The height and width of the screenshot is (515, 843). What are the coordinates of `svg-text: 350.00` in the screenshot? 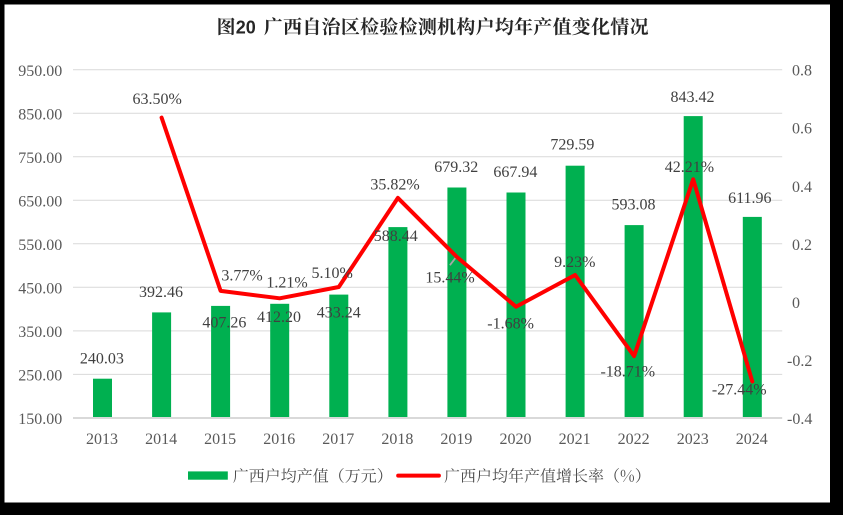 It's located at (40, 332).